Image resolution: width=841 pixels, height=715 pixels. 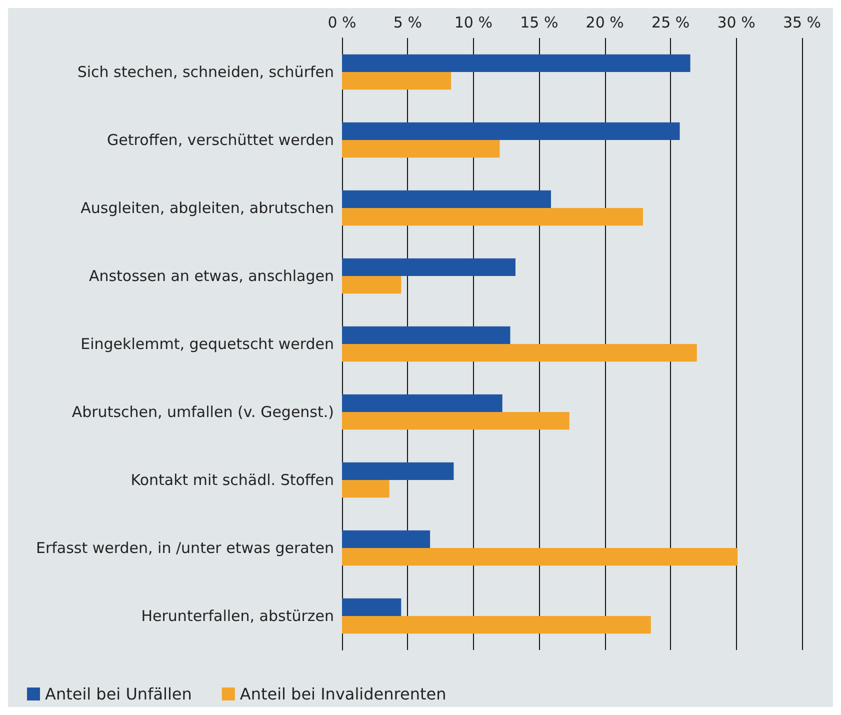 I want to click on x-tick-label: 10 %, so click(x=473, y=23).